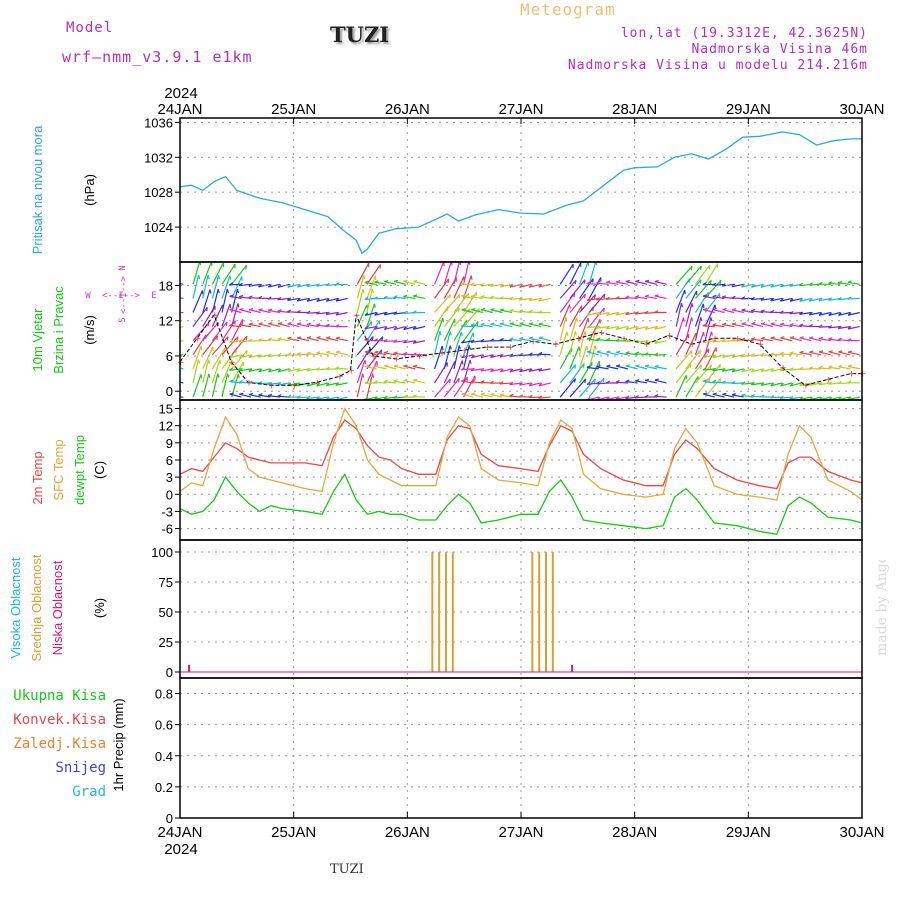 This screenshot has width=900, height=900. I want to click on series-line, so click(521, 454).